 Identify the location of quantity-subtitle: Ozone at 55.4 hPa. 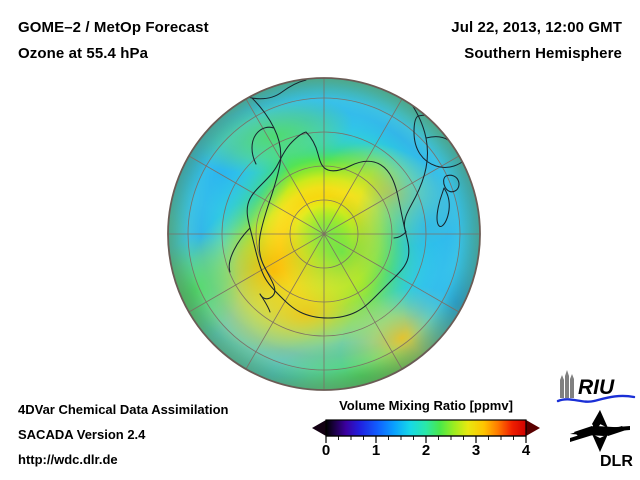
(83, 53).